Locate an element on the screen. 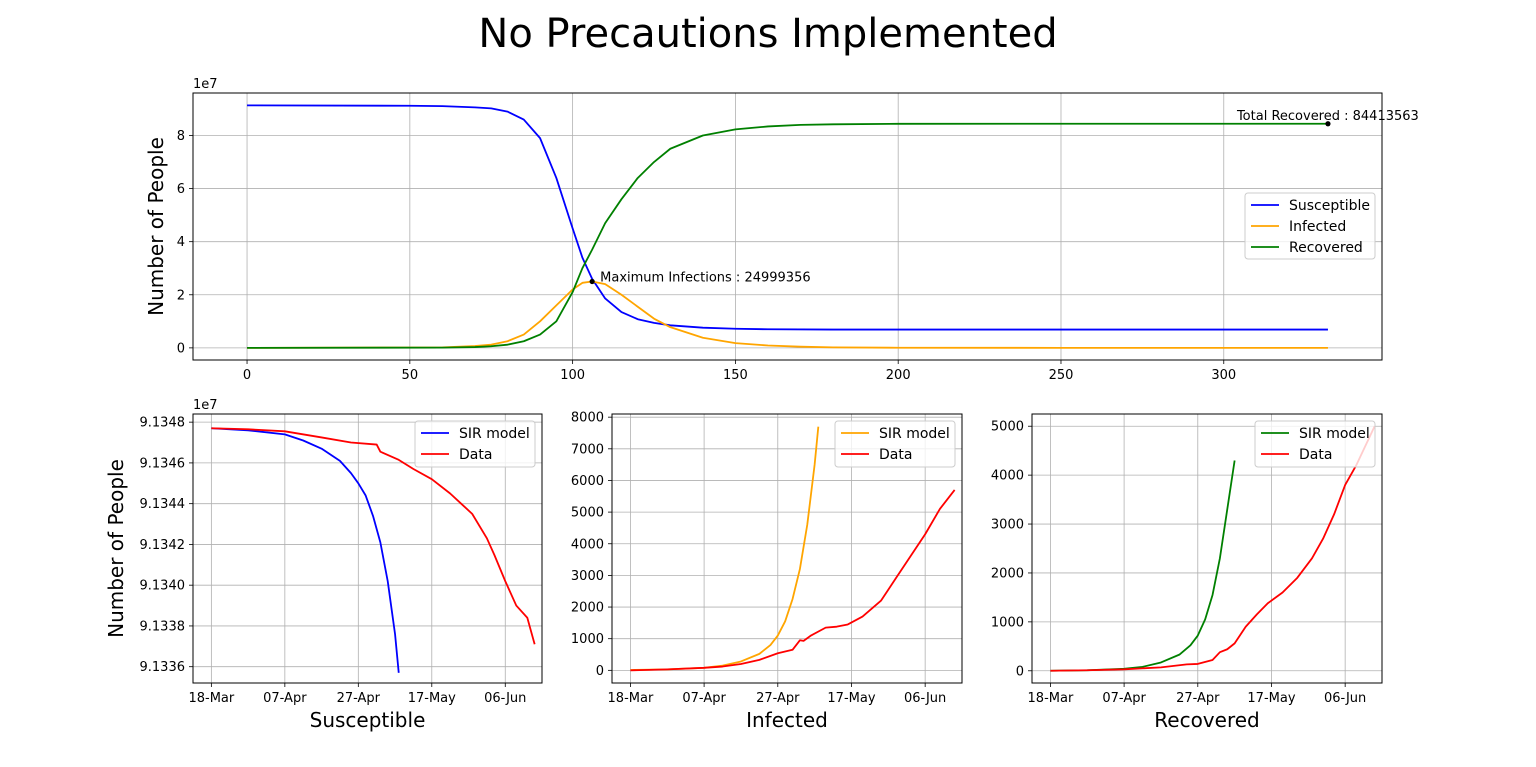  y-tick-label: 7000 is located at coordinates (587, 449).